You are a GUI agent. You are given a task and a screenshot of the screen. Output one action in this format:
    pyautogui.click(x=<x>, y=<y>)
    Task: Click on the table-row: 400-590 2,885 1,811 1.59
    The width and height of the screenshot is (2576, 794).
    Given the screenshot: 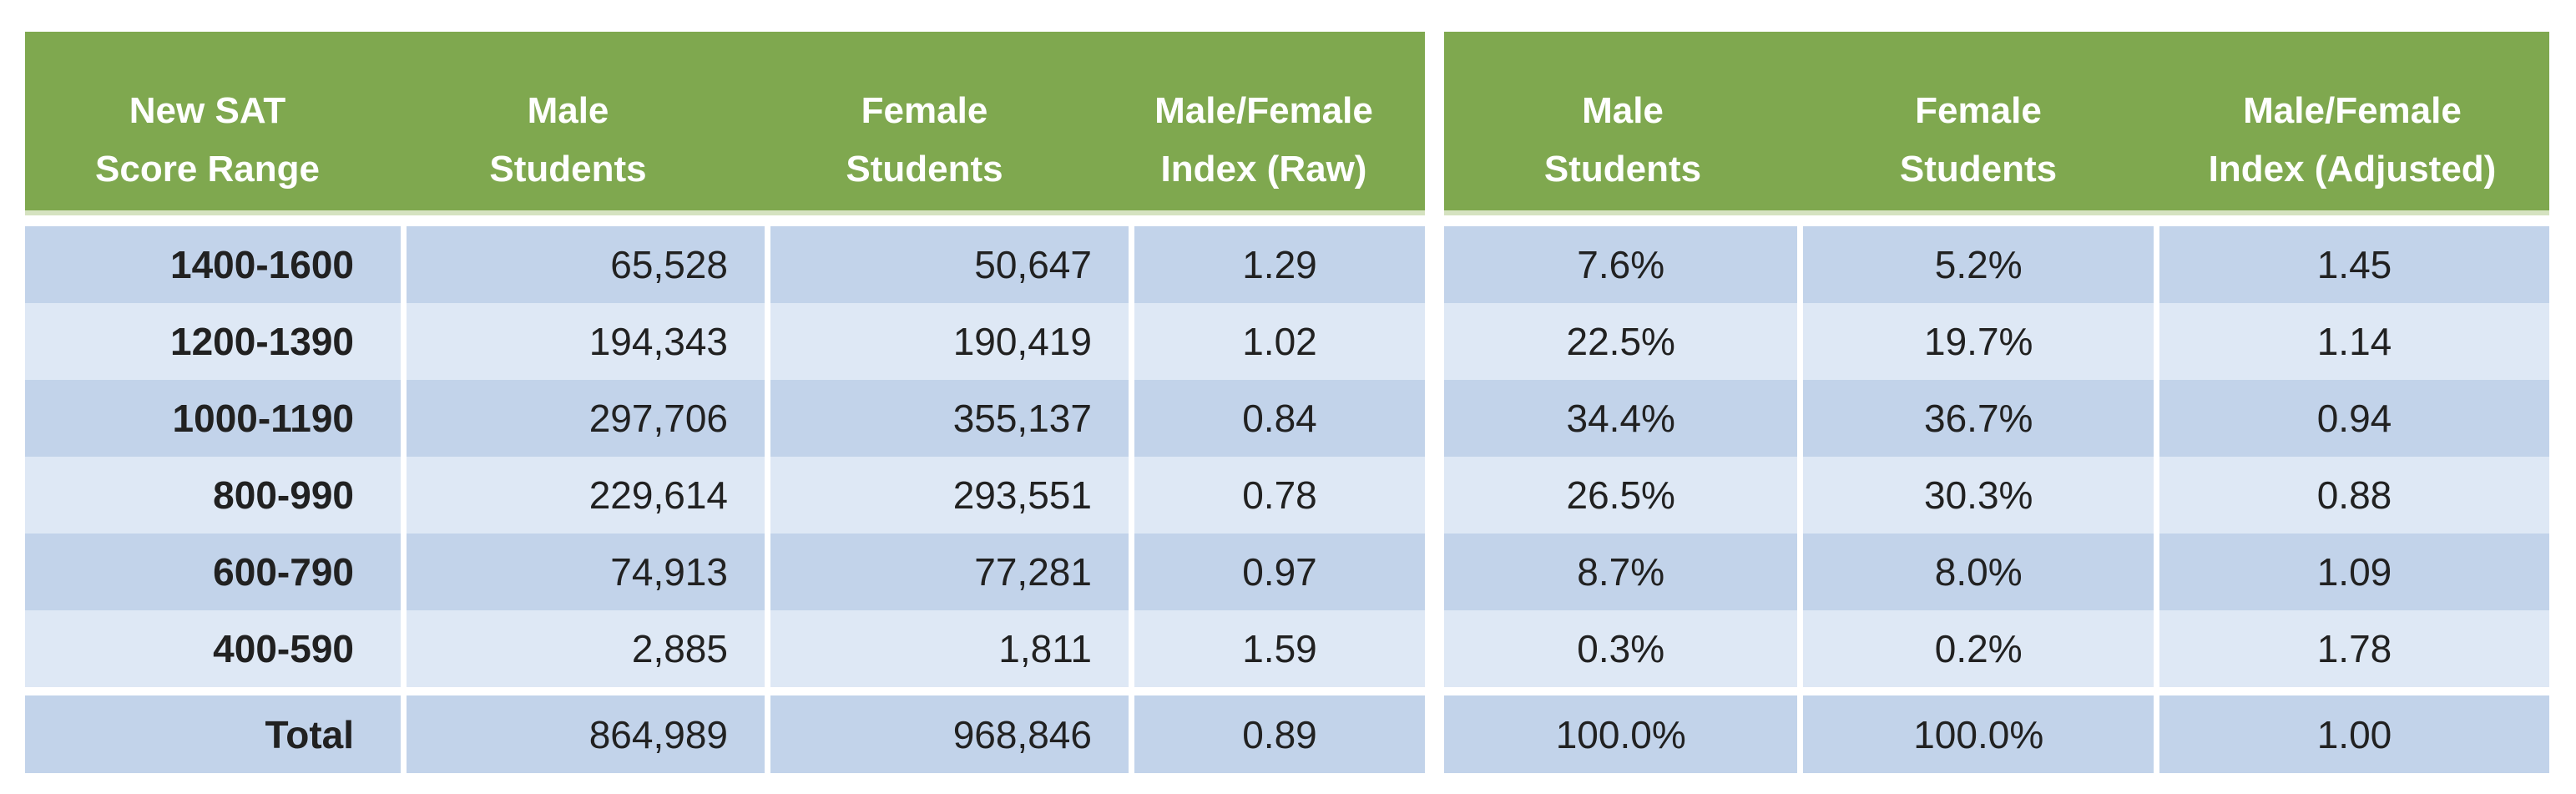 What is the action you would take?
    pyautogui.click(x=725, y=648)
    